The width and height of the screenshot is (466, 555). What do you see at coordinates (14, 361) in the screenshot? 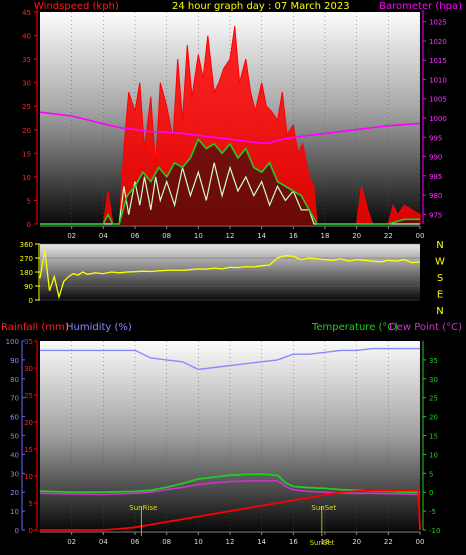
I see `humidity-tick-label: 90` at bounding box center [14, 361].